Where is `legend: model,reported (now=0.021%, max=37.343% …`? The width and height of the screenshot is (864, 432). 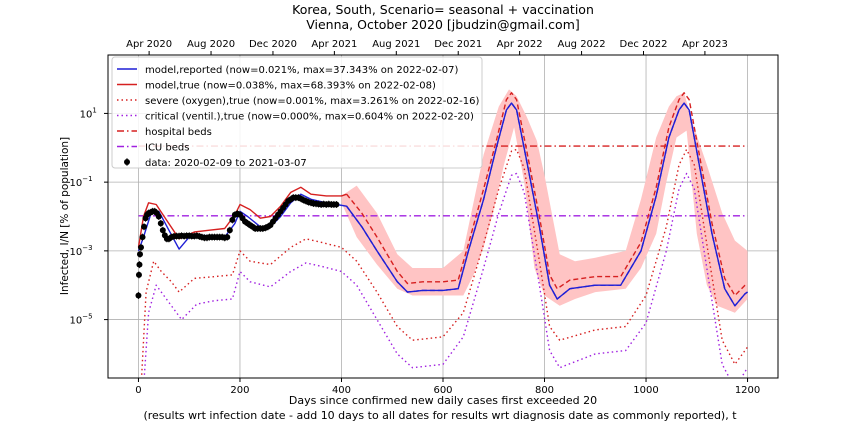
legend: model,reported (now=0.021%, max=37.343% … is located at coordinates (297, 112).